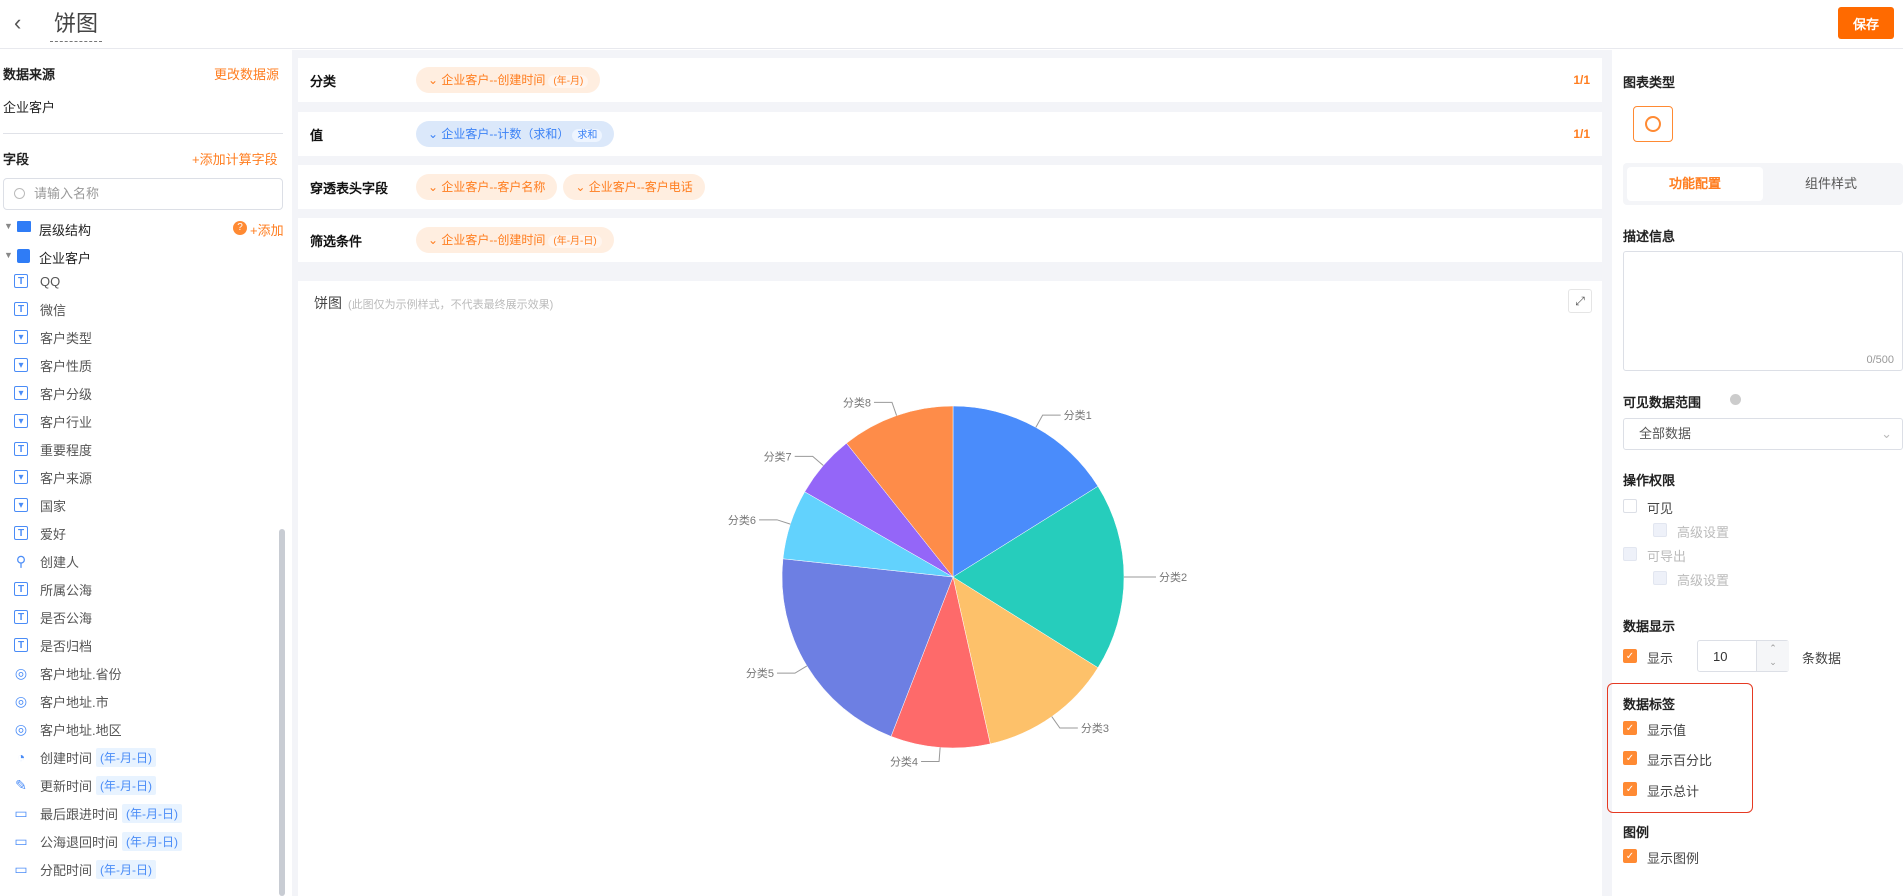 The height and width of the screenshot is (896, 1903). I want to click on field-item: ⚲ 创建人, so click(46, 561).